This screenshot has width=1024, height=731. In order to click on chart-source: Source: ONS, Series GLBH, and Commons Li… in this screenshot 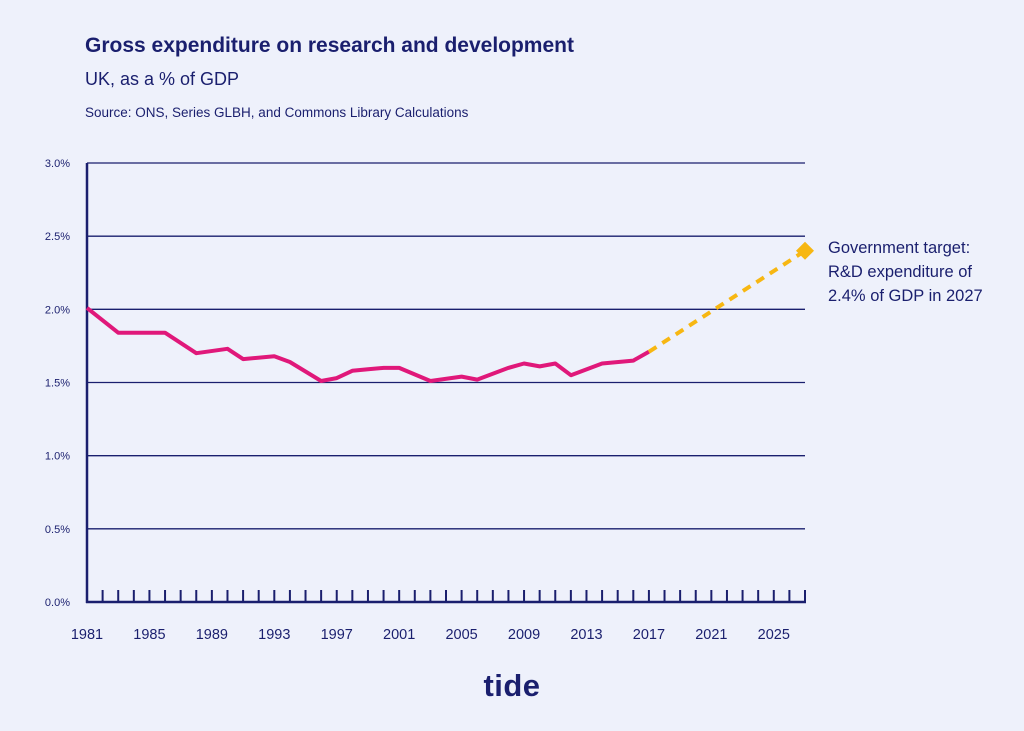, I will do `click(277, 112)`.